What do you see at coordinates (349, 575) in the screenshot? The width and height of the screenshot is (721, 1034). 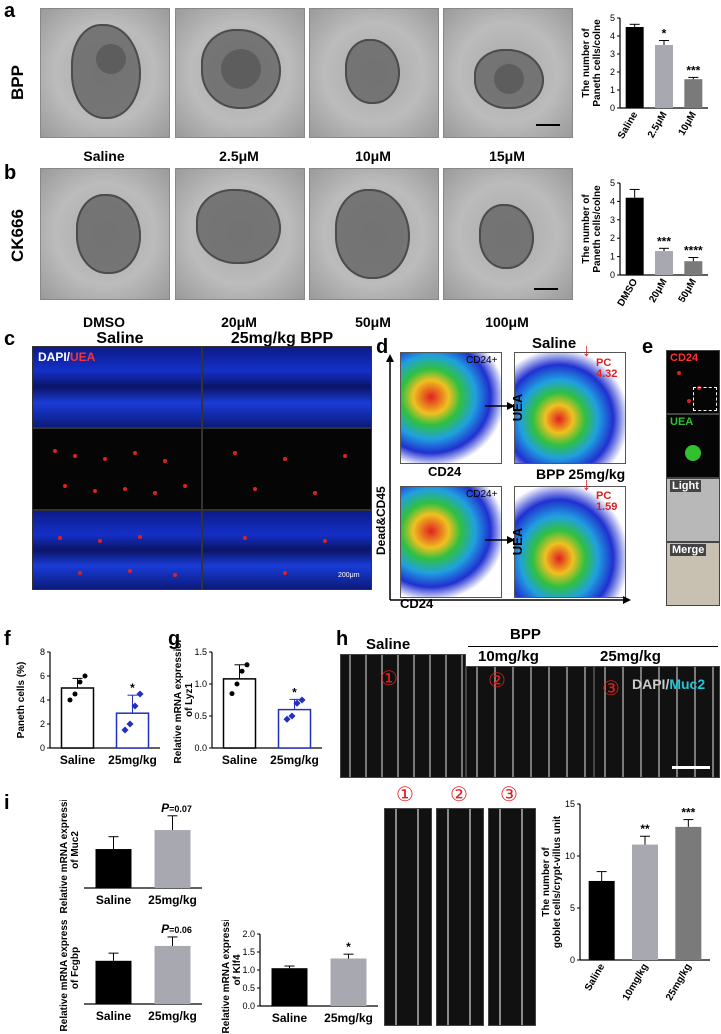 I see `scale-label-c: 200μm` at bounding box center [349, 575].